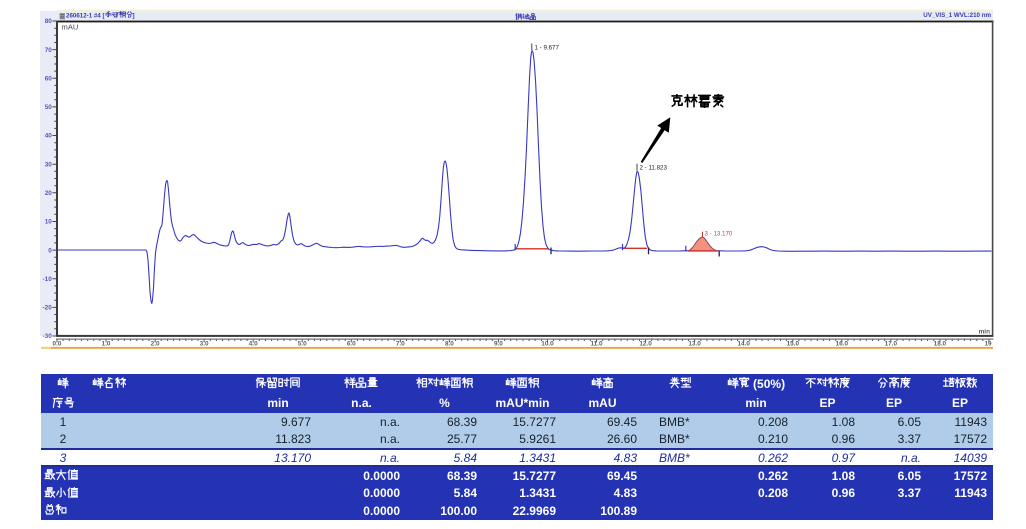  Describe the element at coordinates (596, 344) in the screenshot. I see `svg-text: 11.0` at that location.